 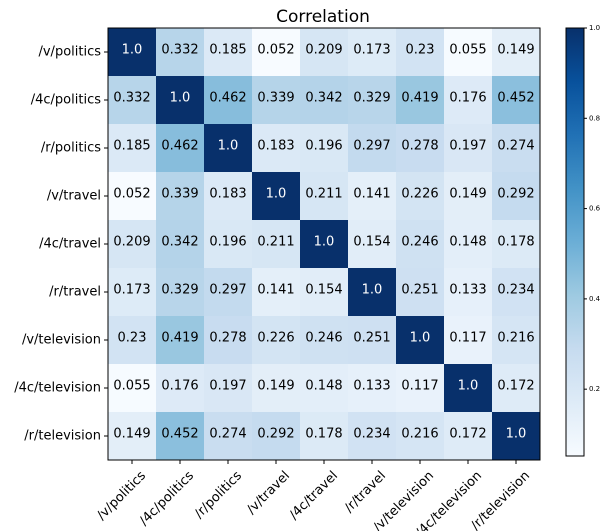 I want to click on cell-value-label: 0.172, so click(x=515, y=386).